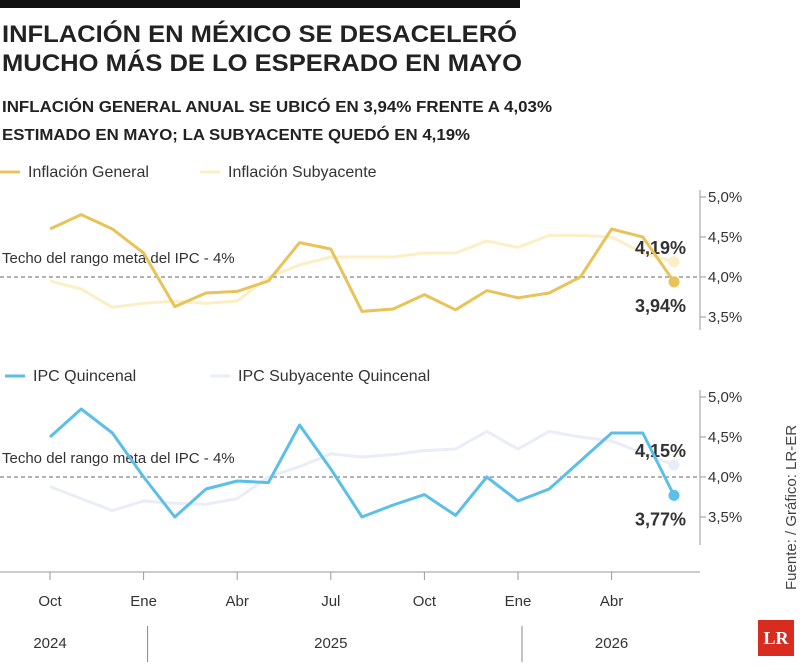 The image size is (800, 671). What do you see at coordinates (660, 248) in the screenshot?
I see `end-label: 4,19%` at bounding box center [660, 248].